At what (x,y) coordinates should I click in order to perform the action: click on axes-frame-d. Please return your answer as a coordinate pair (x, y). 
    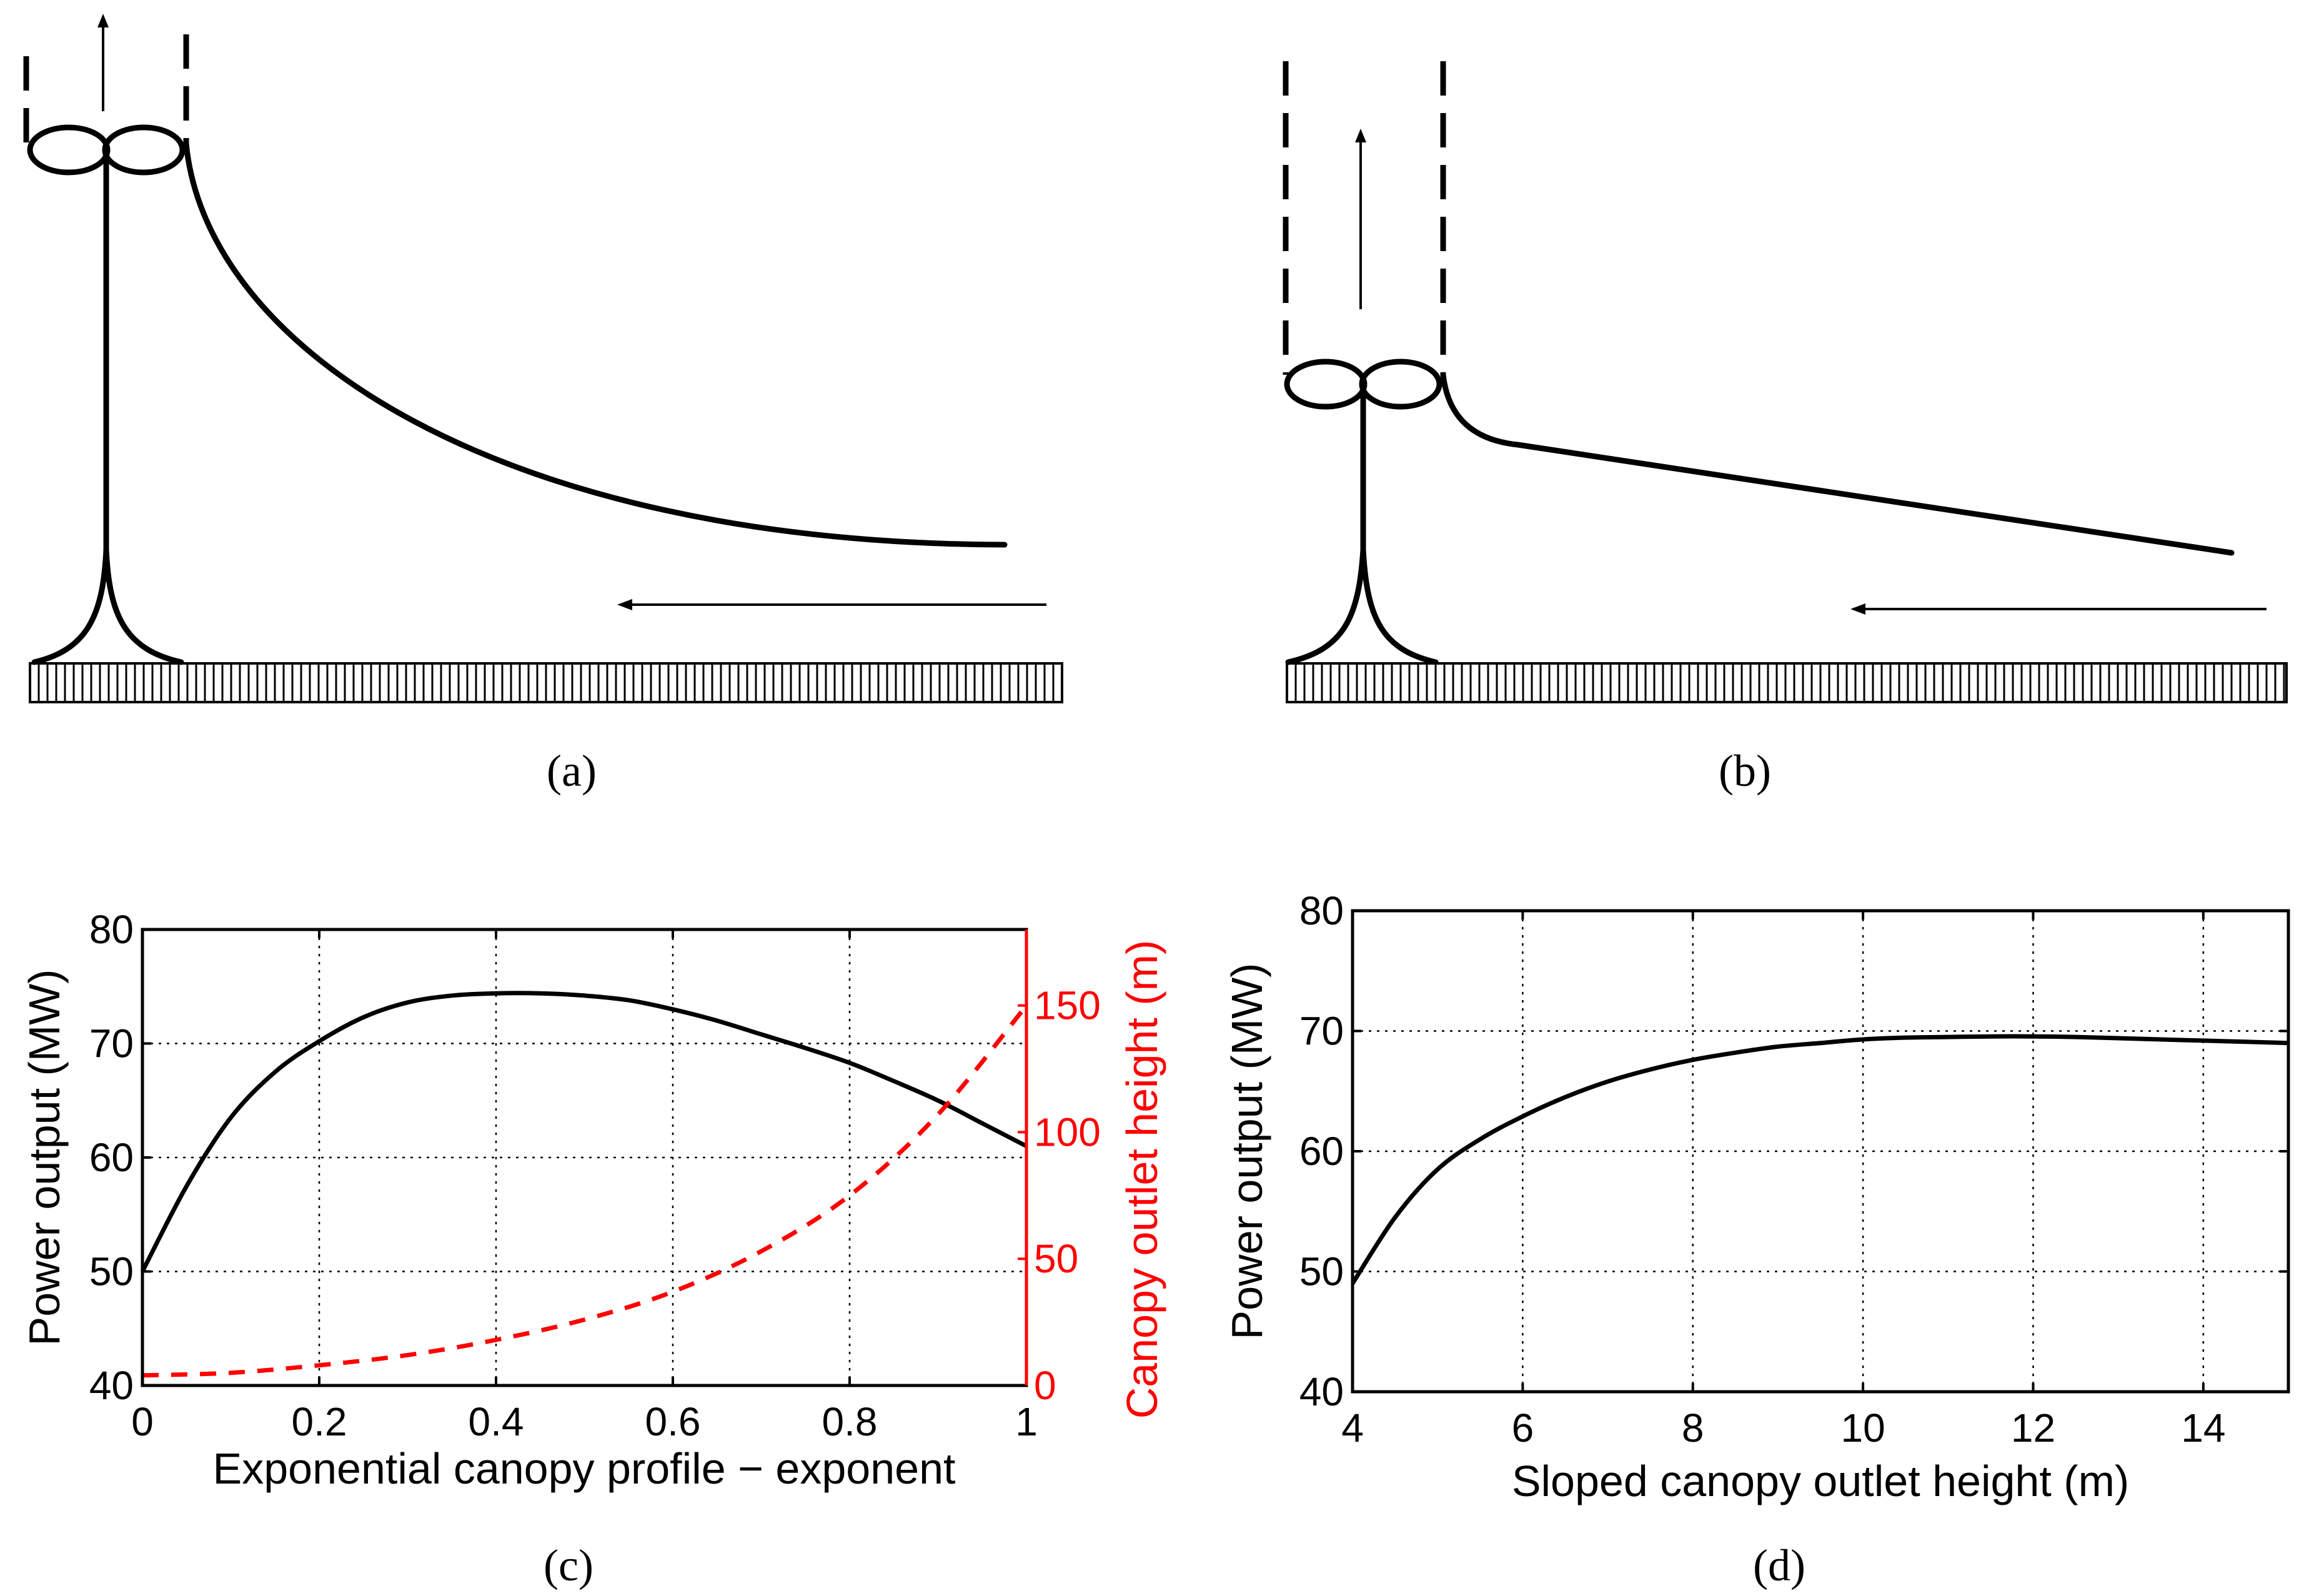
    Looking at the image, I should click on (1820, 1151).